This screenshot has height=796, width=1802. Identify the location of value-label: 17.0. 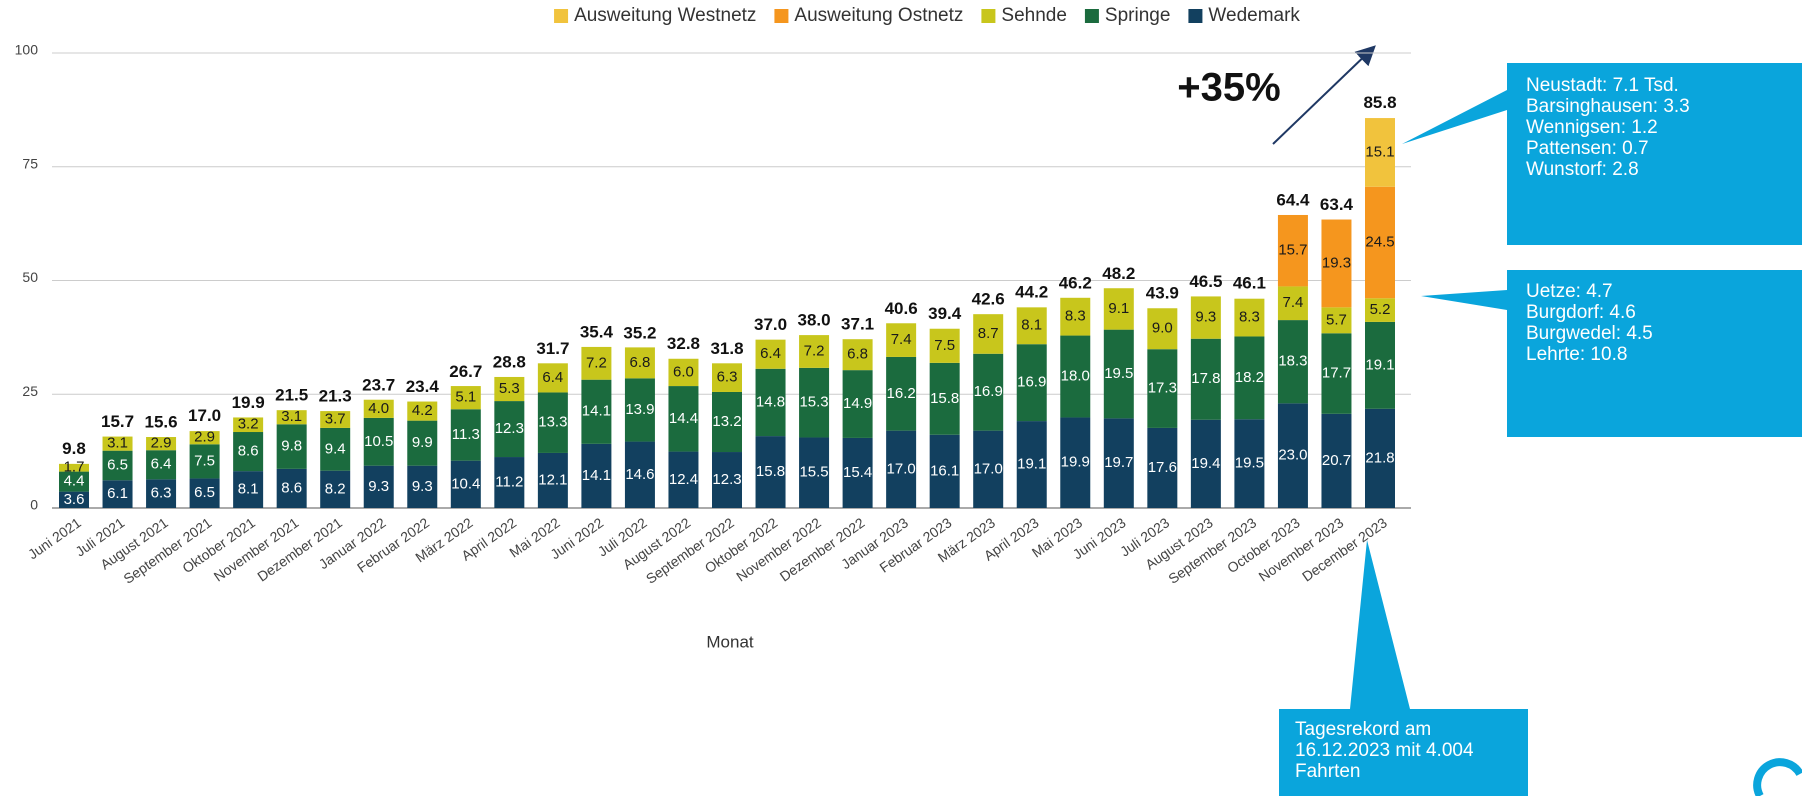
(901, 468).